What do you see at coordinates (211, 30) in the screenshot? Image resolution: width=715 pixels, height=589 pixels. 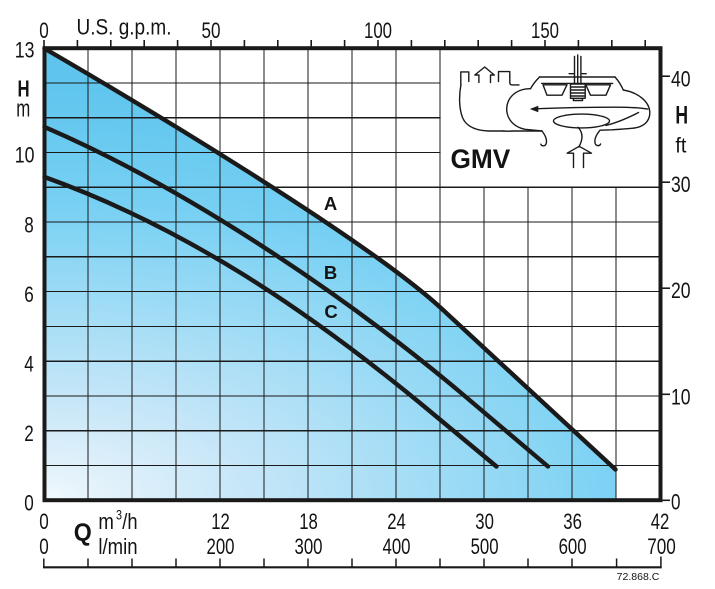 I see `svg-text: 50` at bounding box center [211, 30].